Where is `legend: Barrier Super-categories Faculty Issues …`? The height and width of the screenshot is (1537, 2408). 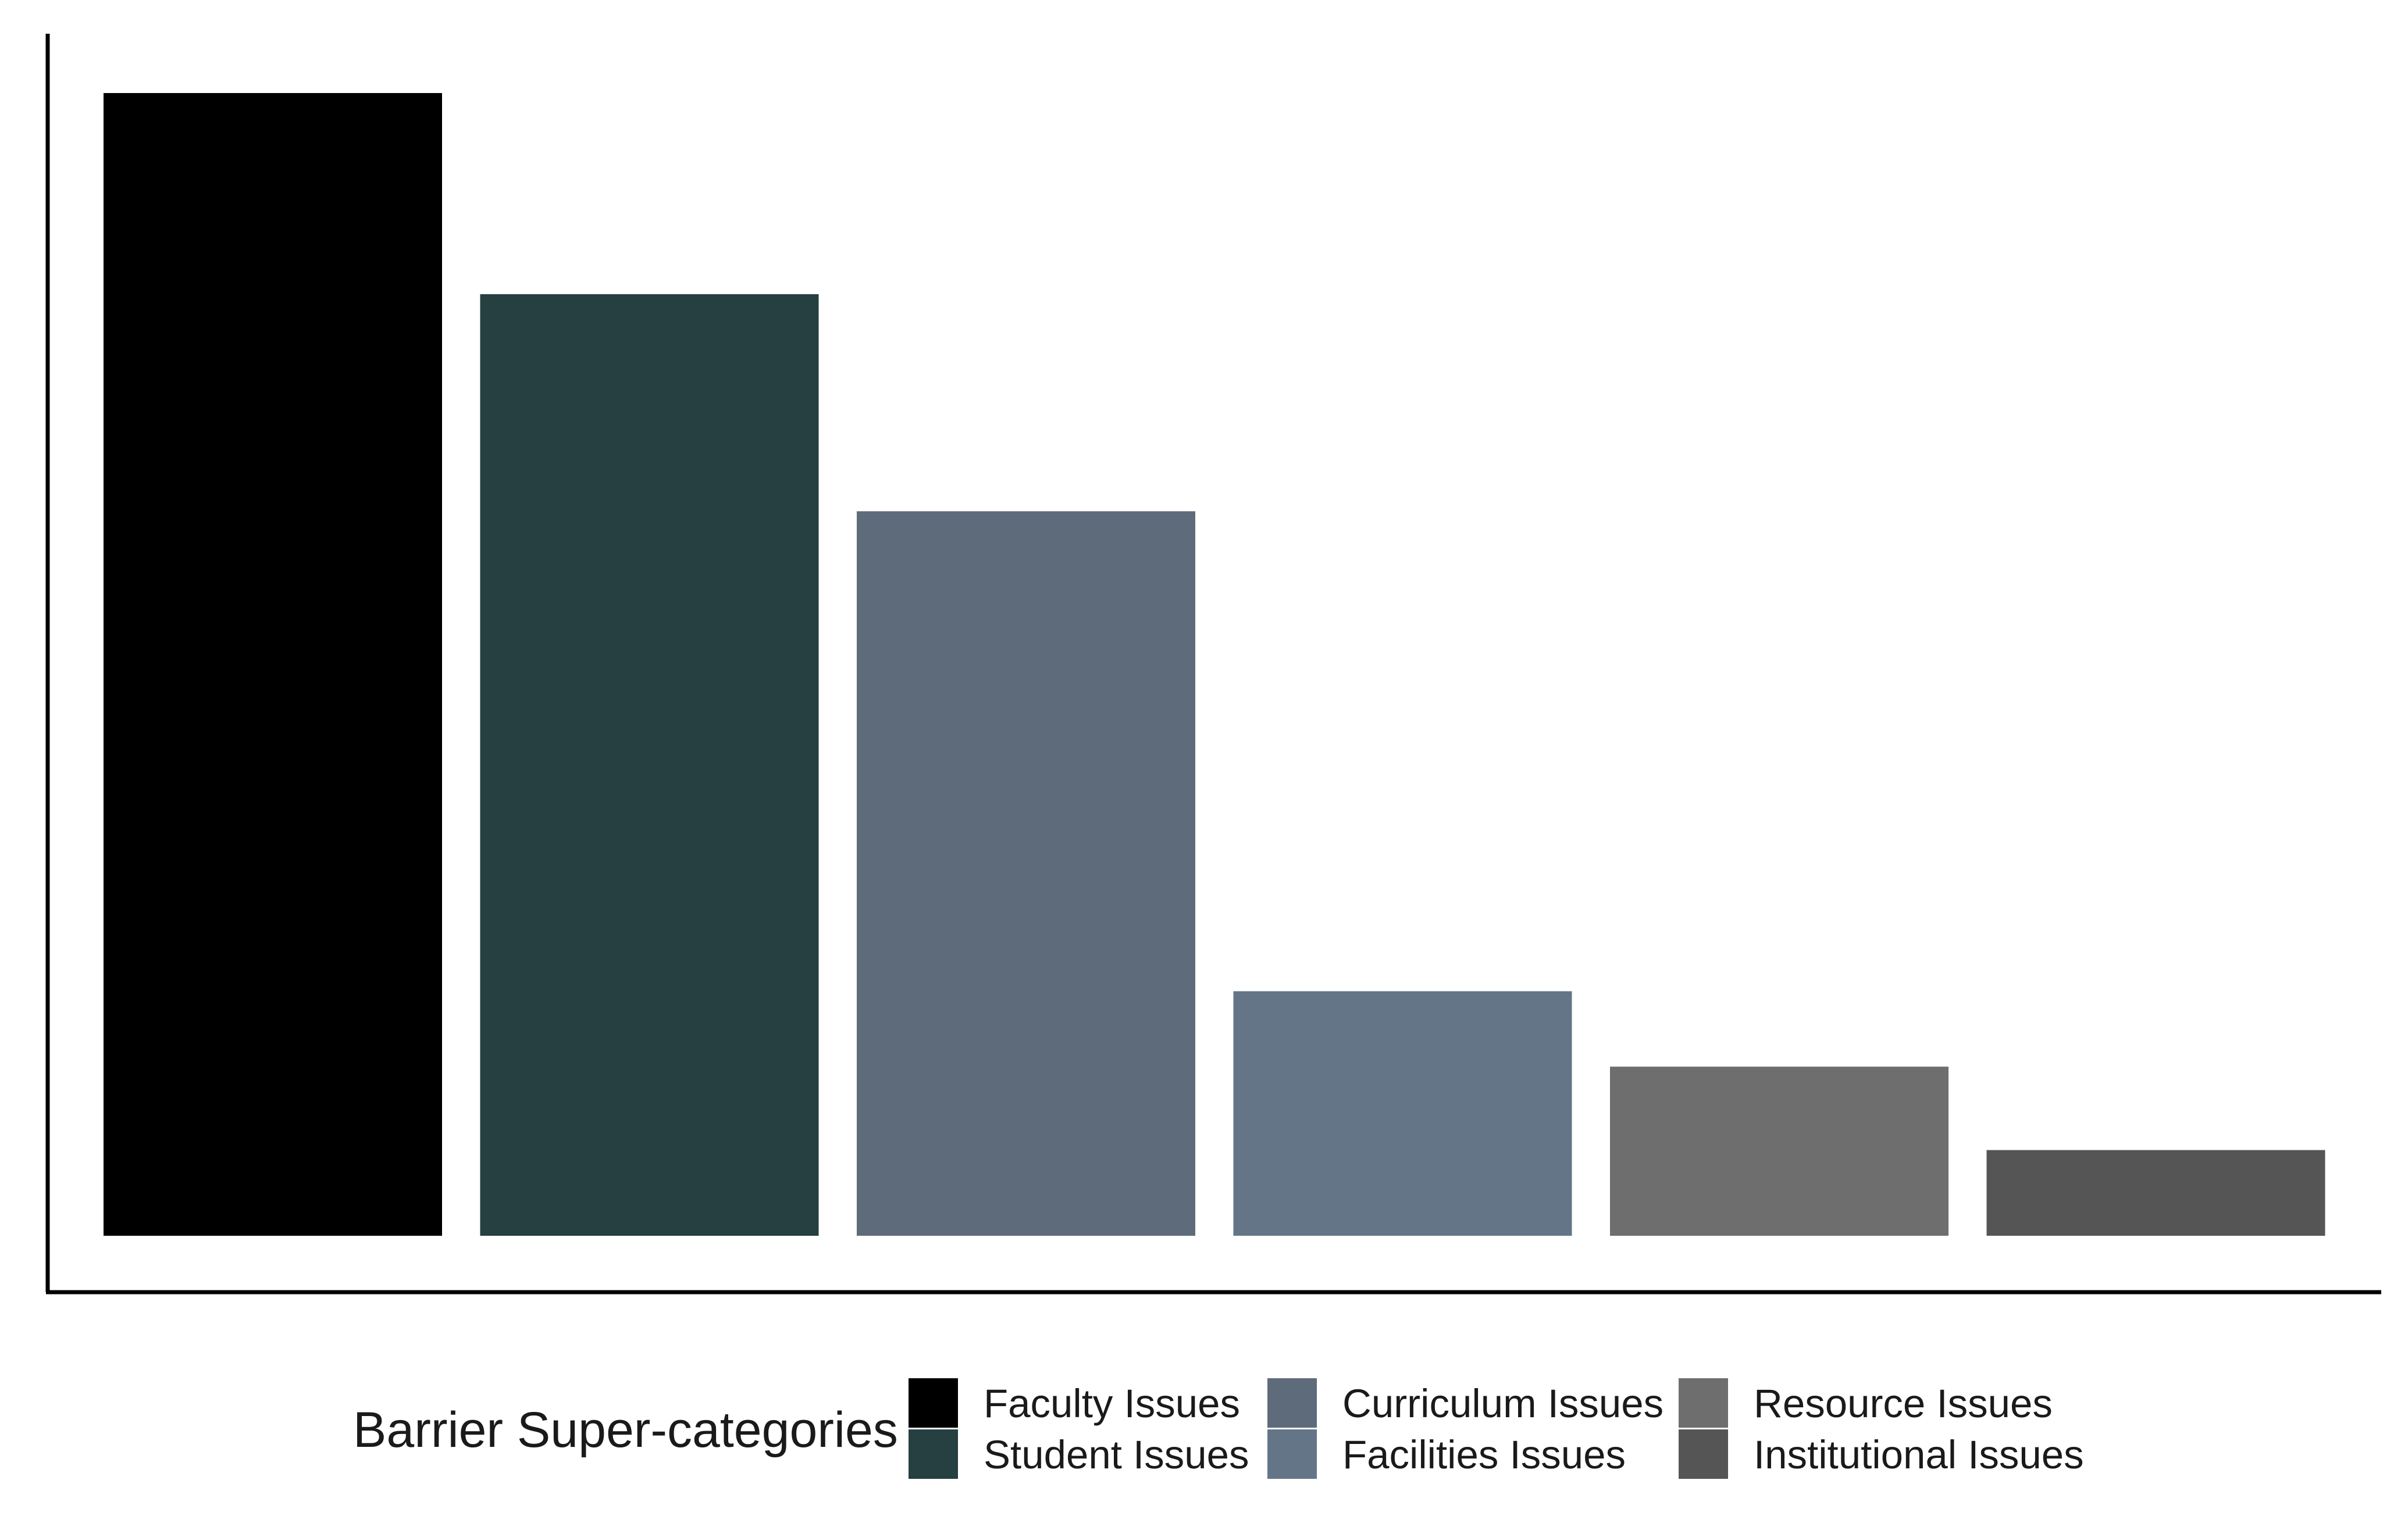 legend: Barrier Super-categories Faculty Issues … is located at coordinates (1204, 1436).